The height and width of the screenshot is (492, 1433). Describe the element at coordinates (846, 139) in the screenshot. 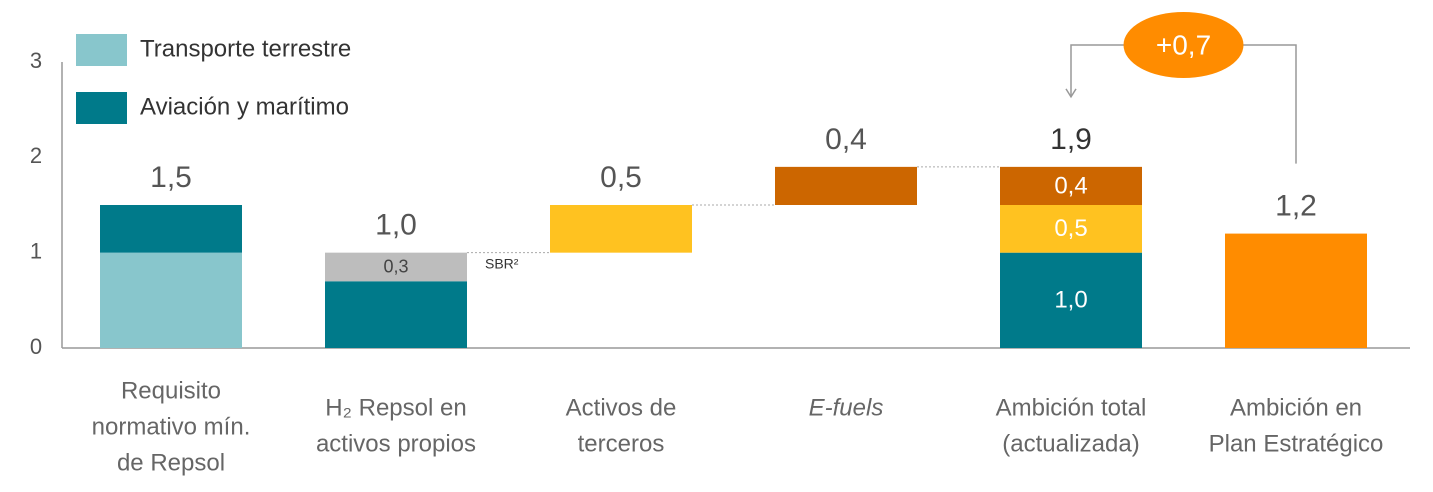

I see `top-label: 0,4` at that location.